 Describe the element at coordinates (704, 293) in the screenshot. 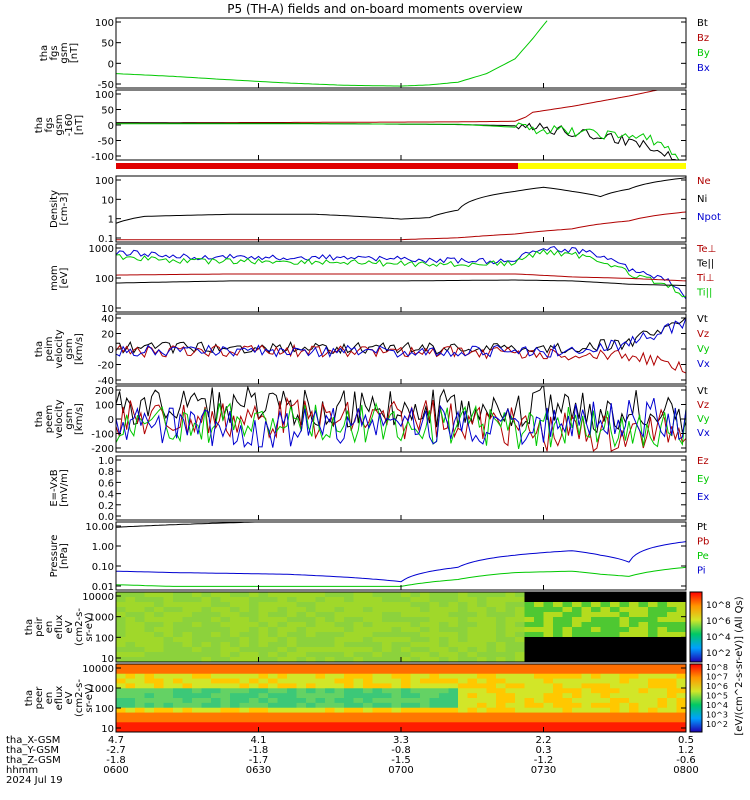

I see `legend-moment-temp-Ti||: Ti||` at that location.